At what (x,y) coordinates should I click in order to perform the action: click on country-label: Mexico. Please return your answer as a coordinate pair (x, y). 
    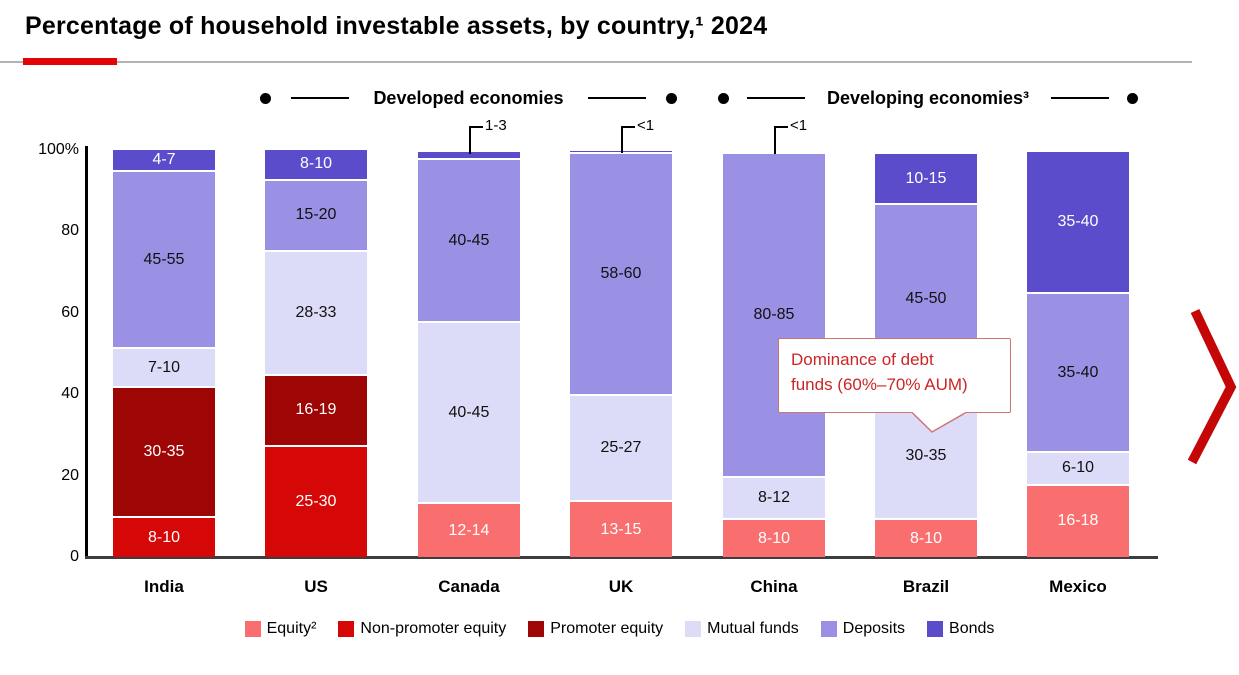
    Looking at the image, I should click on (1078, 586).